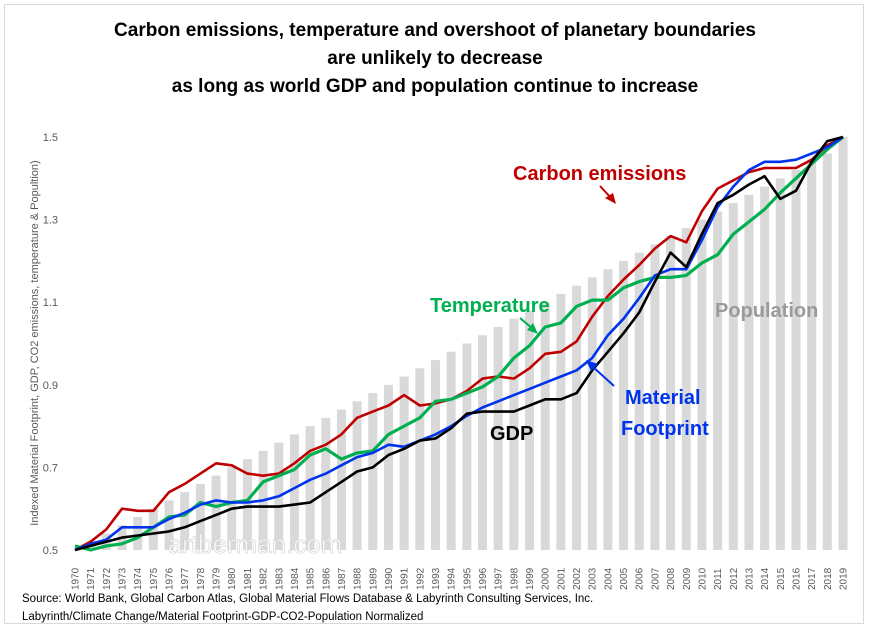 The height and width of the screenshot is (633, 870). What do you see at coordinates (781, 578) in the screenshot?
I see `x-tick-label-2015: 2015` at bounding box center [781, 578].